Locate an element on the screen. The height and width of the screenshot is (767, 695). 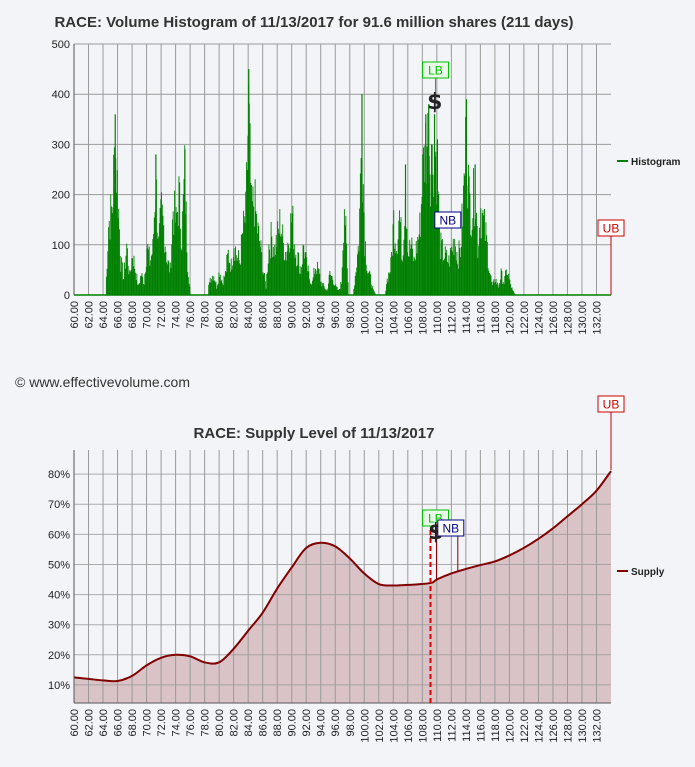
x-tick-label: 132.00 is located at coordinates (597, 726).